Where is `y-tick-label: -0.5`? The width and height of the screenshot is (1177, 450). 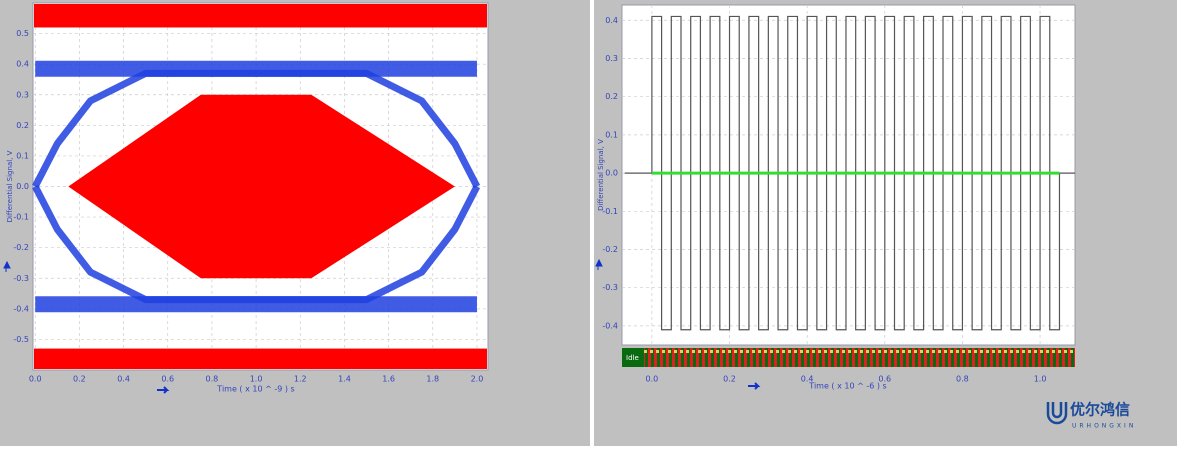
y-tick-label: -0.5 is located at coordinates (21, 339).